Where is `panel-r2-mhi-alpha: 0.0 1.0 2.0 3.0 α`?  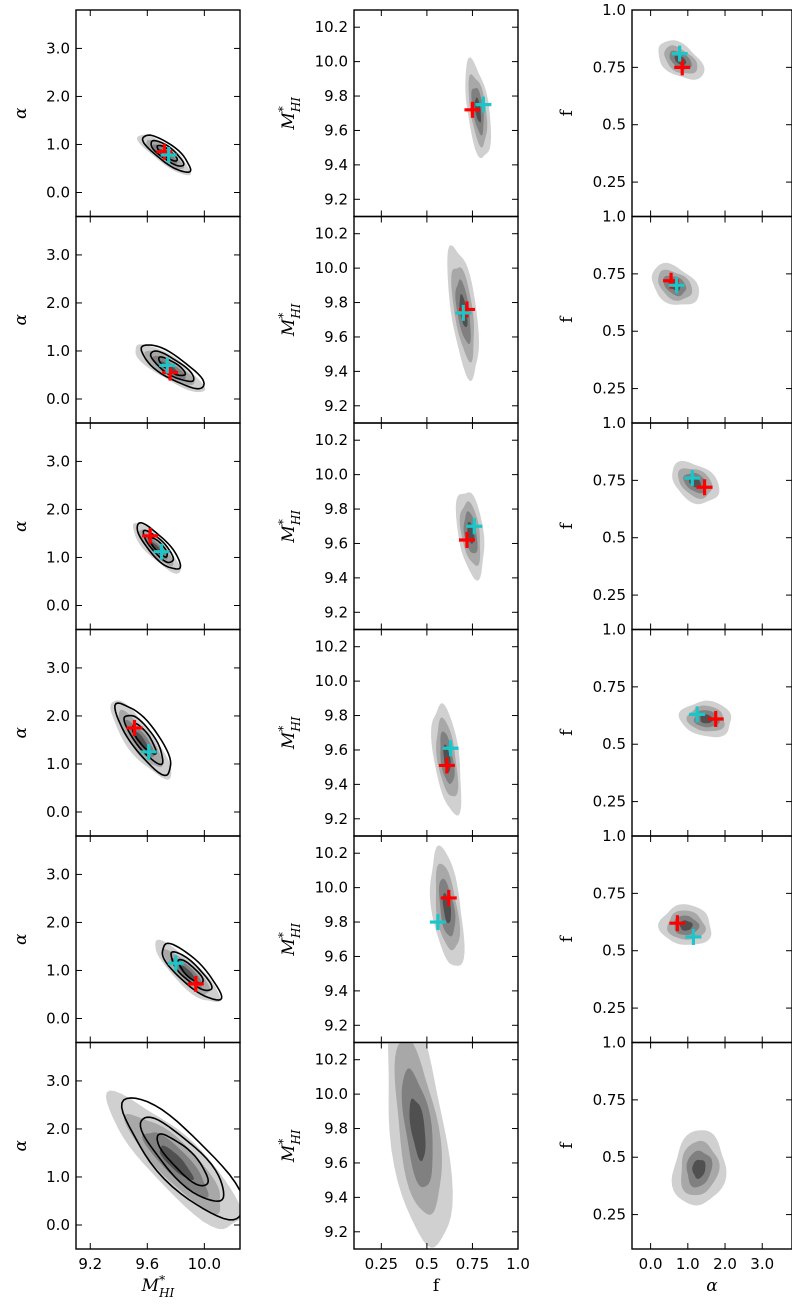 panel-r2-mhi-alpha: 0.0 1.0 2.0 3.0 α is located at coordinates (126, 319).